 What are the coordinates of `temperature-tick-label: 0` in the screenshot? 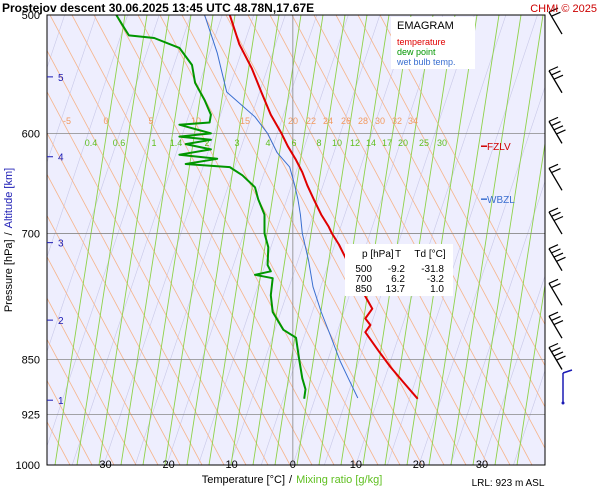 It's located at (293, 465).